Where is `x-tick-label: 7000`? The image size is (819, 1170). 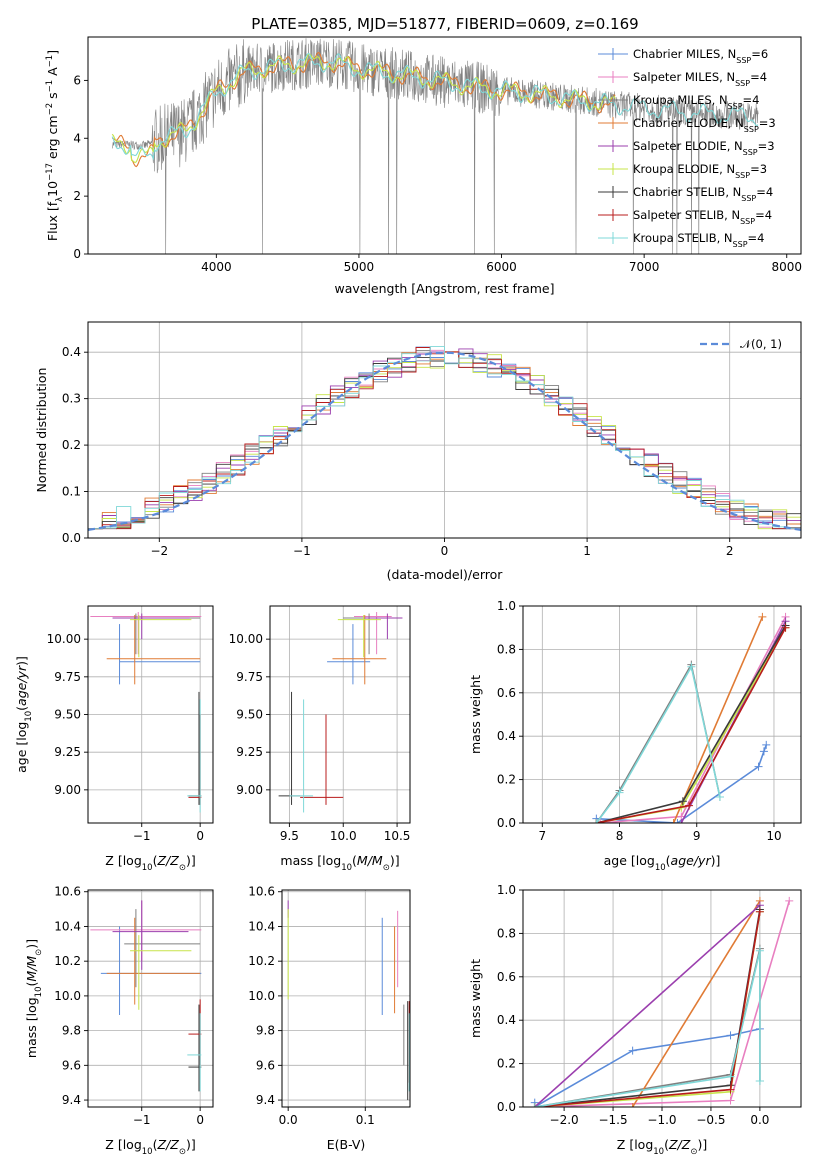 x-tick-label: 7000 is located at coordinates (644, 267).